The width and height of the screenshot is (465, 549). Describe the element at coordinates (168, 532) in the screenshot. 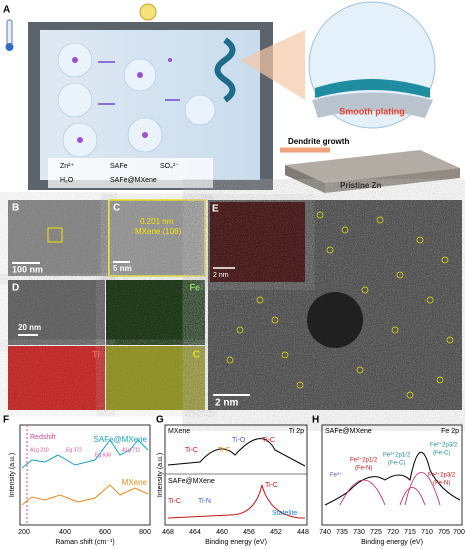

I see `x-tick-label: 468` at that location.